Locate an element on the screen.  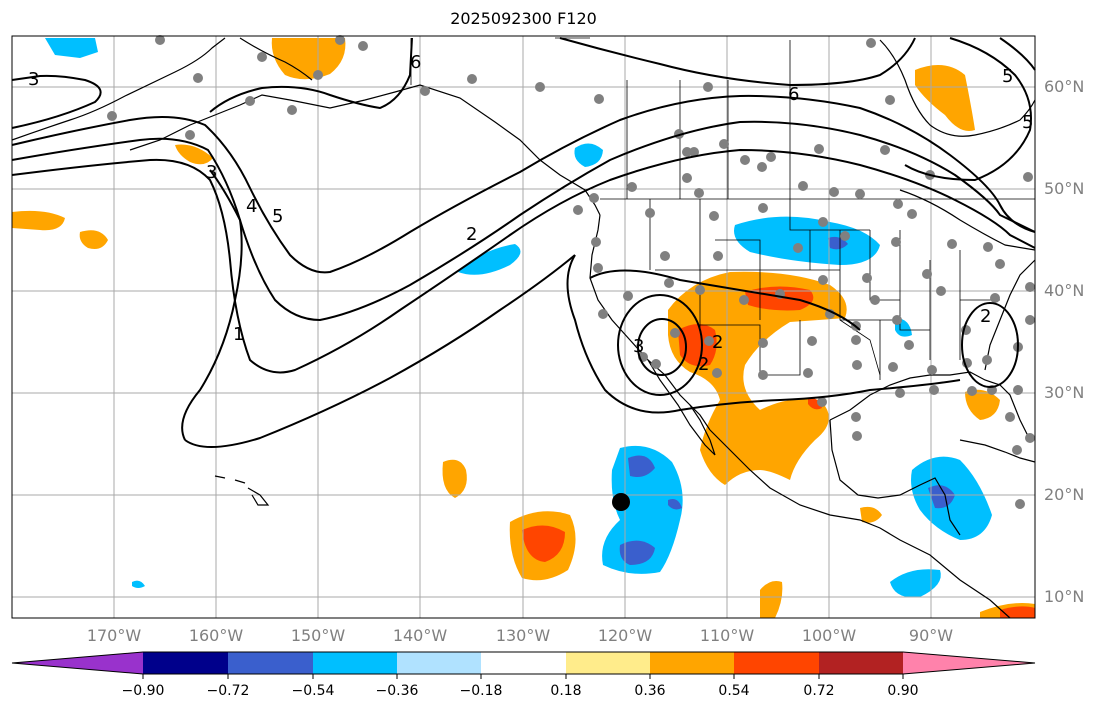
colorbar-tick-label: 0.36 is located at coordinates (650, 691).